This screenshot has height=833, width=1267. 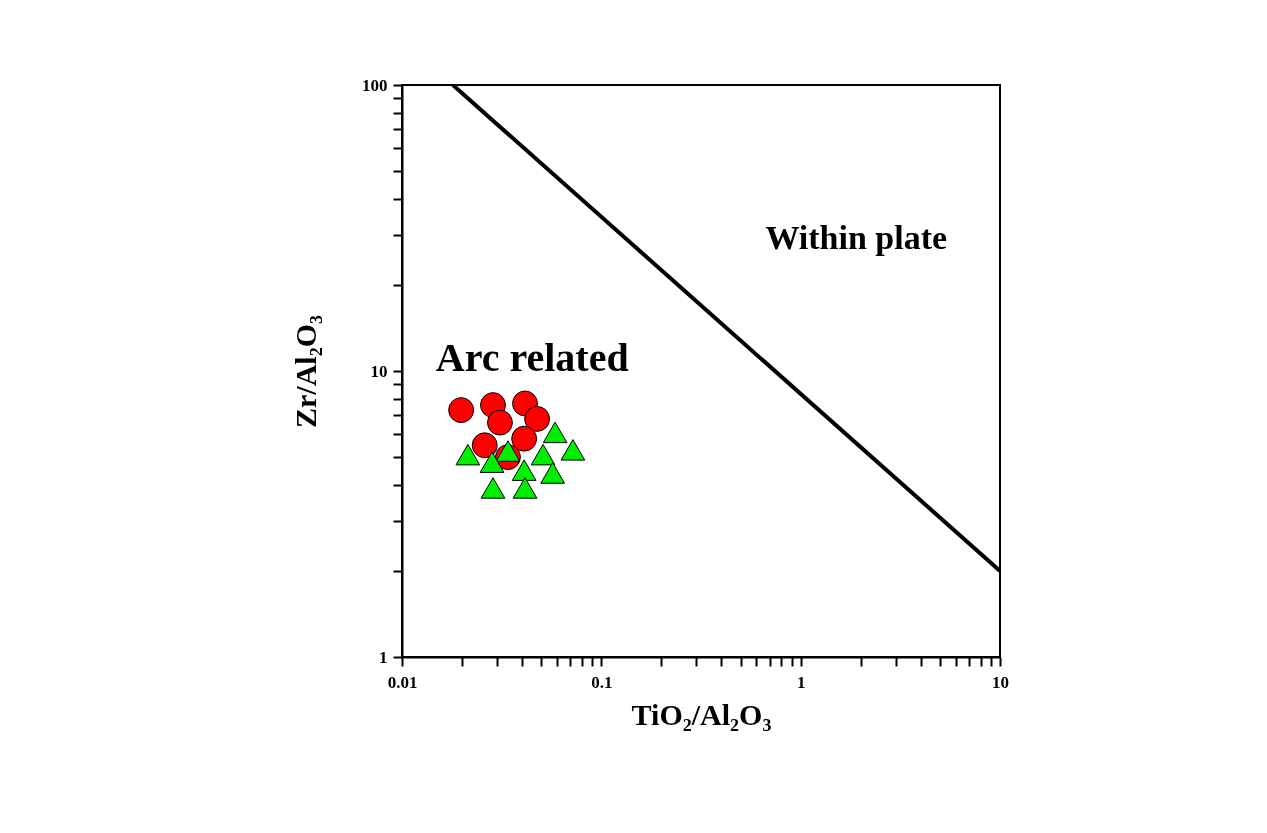 I want to click on x-tick-label: 0.01, so click(x=402, y=682).